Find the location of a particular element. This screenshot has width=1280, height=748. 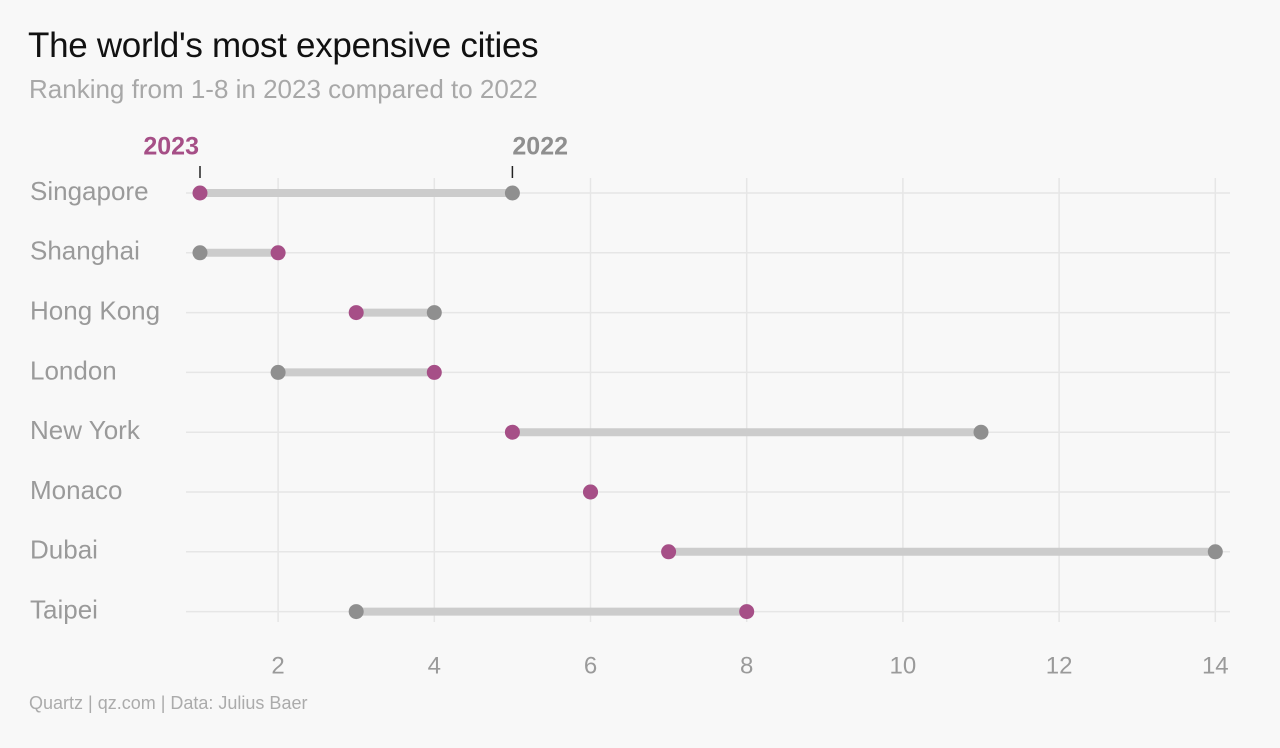

city-label: Shanghai is located at coordinates (85, 251).